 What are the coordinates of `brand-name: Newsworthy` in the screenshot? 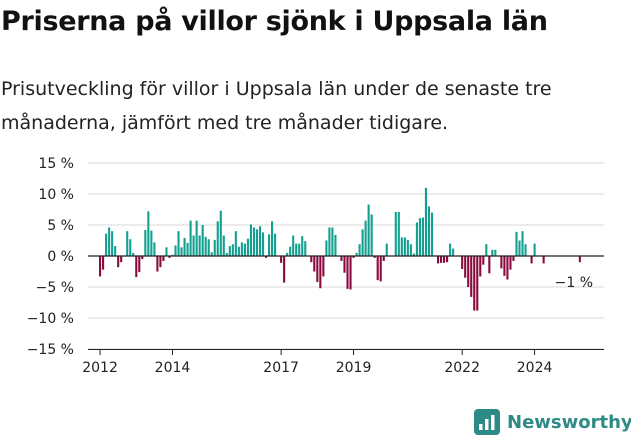 It's located at (569, 422).